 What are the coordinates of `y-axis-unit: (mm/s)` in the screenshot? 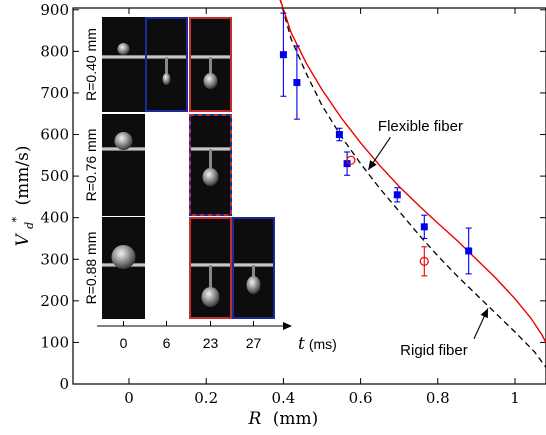 It's located at (23, 175).